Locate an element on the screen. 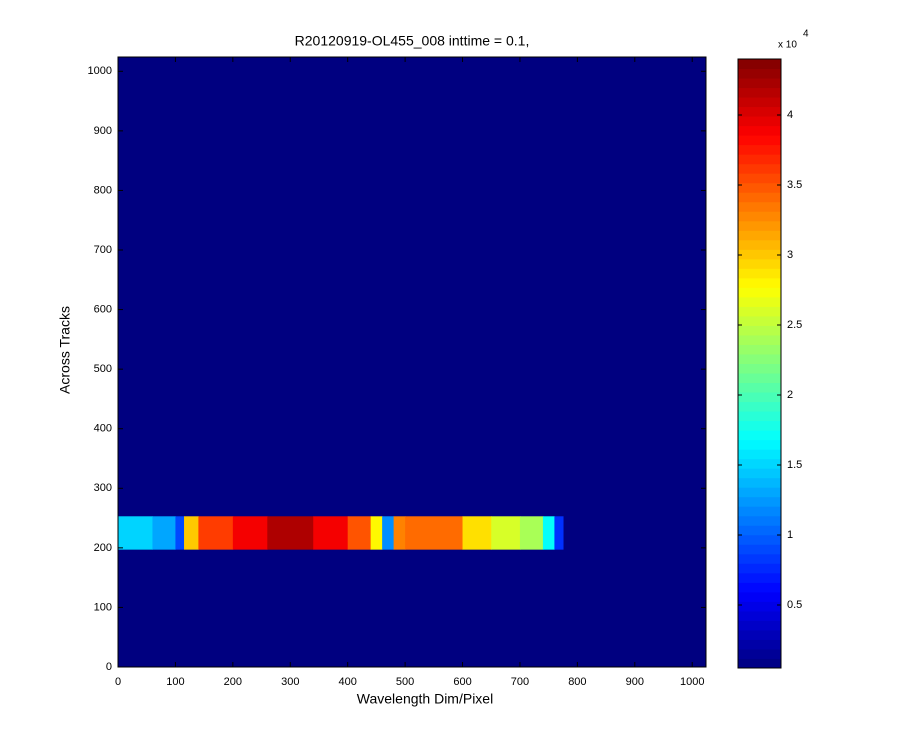 The width and height of the screenshot is (900, 750). y-tick-label: 300 is located at coordinates (103, 488).